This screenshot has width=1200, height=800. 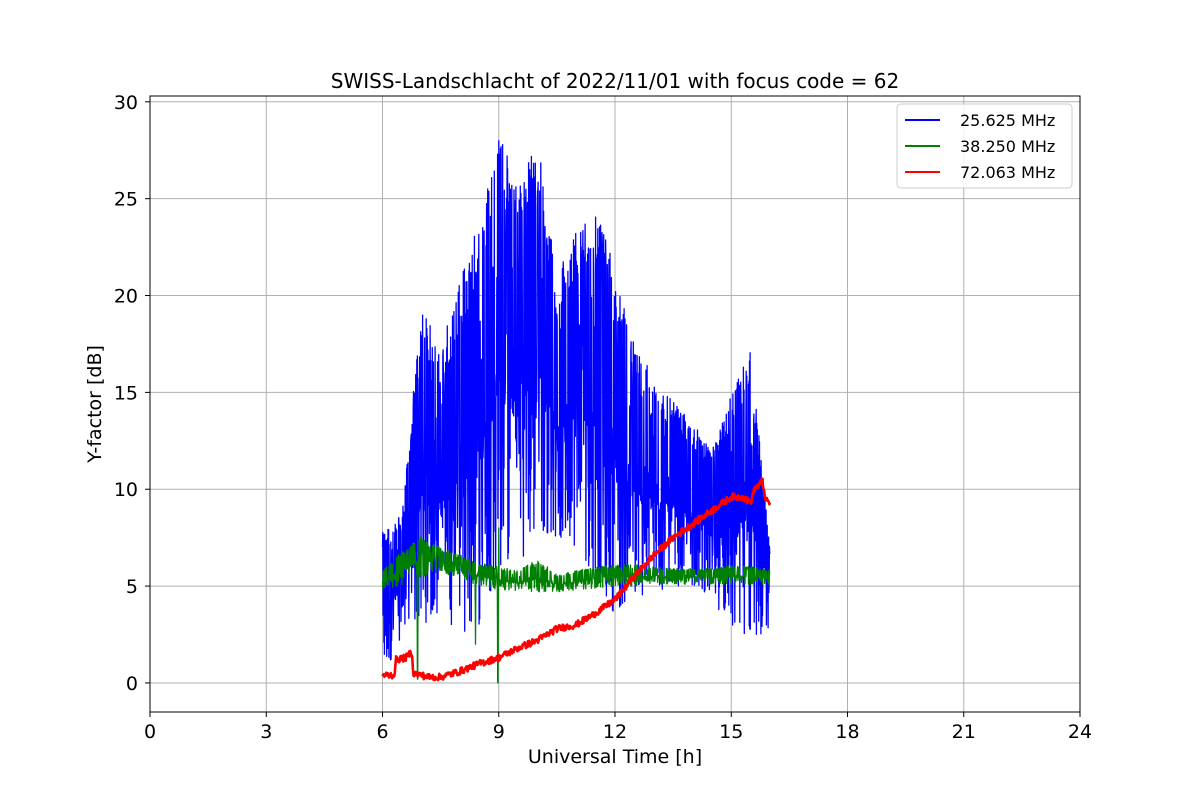 What do you see at coordinates (615, 732) in the screenshot?
I see `x-tick-label: 12` at bounding box center [615, 732].